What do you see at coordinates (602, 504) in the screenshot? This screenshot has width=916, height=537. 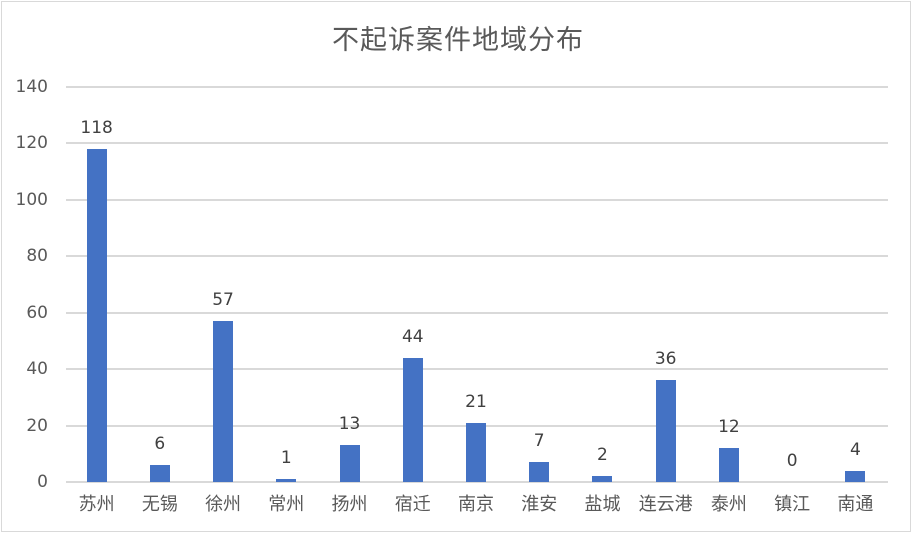 I see `x-axis-category-label: 盐城` at bounding box center [602, 504].